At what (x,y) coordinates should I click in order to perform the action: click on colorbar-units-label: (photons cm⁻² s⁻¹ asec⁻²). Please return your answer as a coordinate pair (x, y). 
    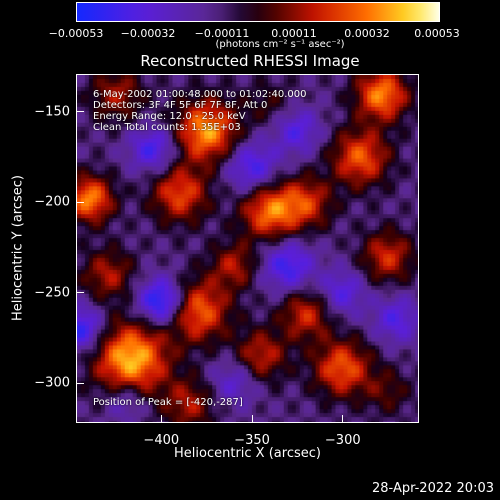
    Looking at the image, I should click on (280, 44).